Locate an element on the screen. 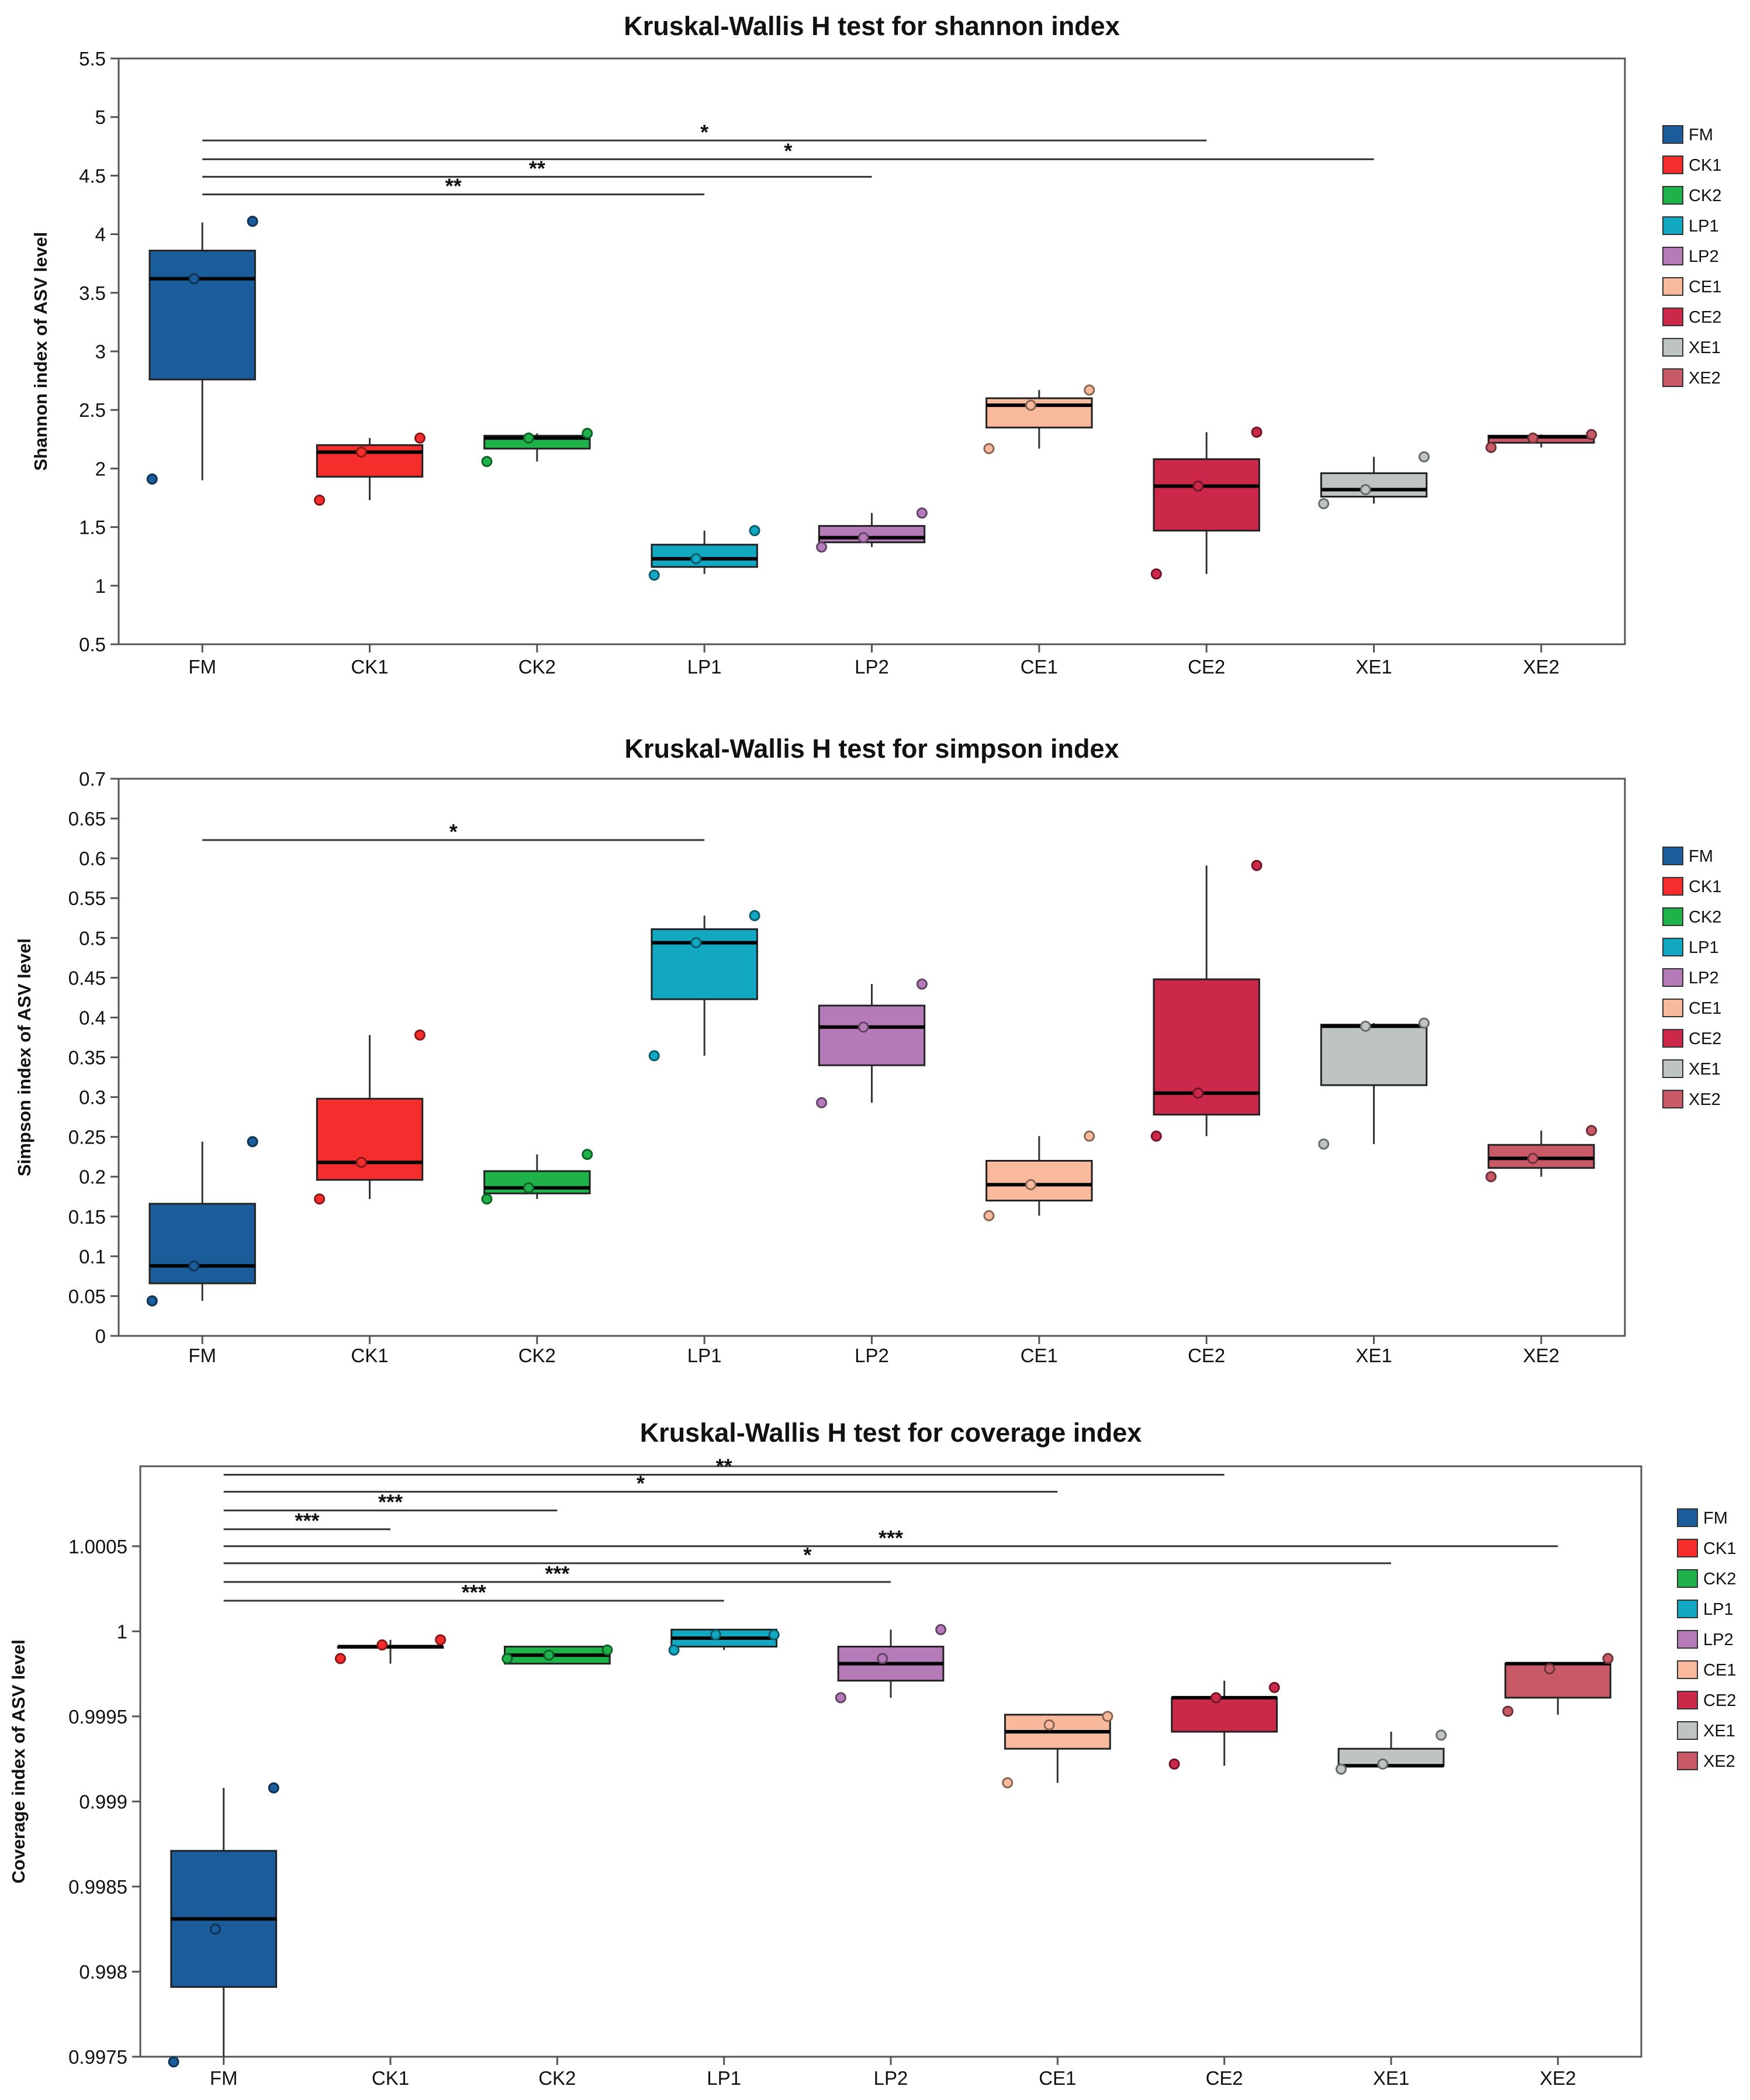  y-tick-label: 3 is located at coordinates (100, 351).